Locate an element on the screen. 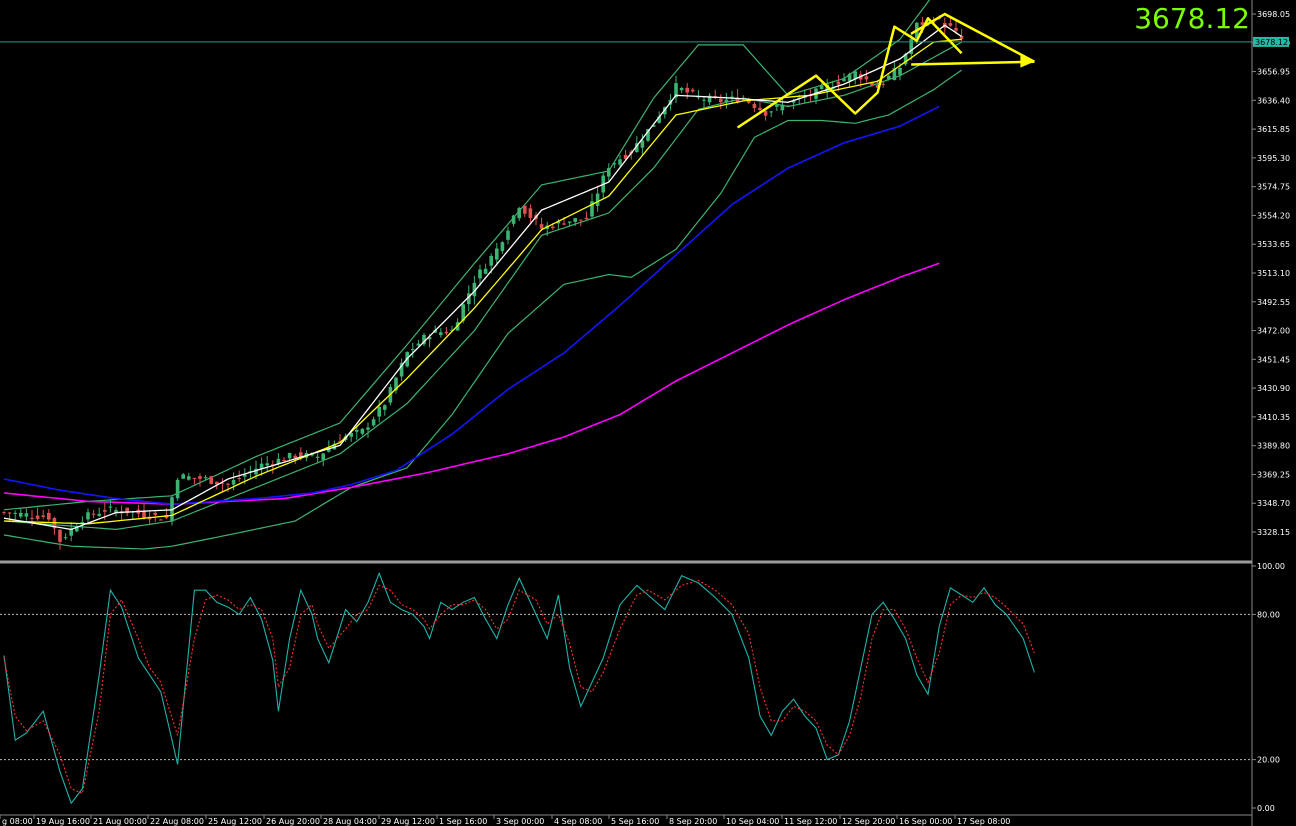  price-tick-label: 3410.35 is located at coordinates (1273, 417).